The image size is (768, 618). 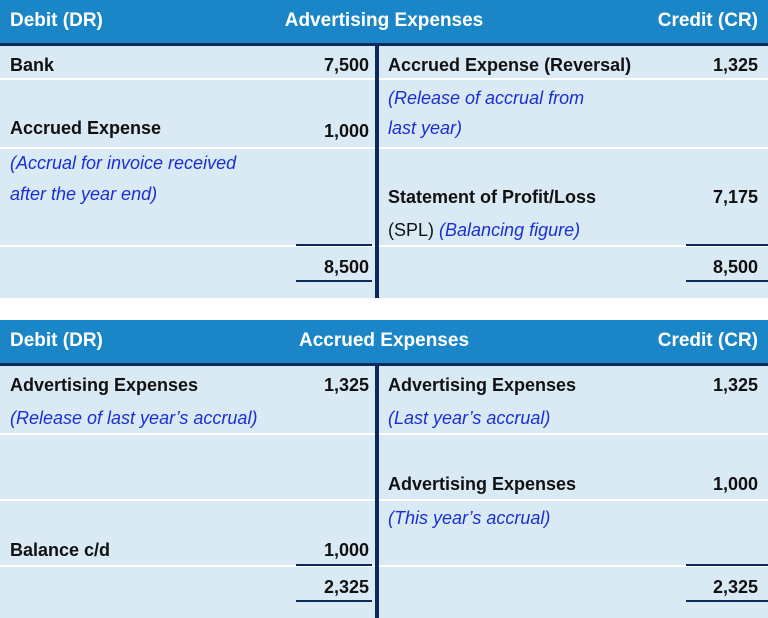 I want to click on debit-entry-label: Balance c/d, so click(x=60, y=550).